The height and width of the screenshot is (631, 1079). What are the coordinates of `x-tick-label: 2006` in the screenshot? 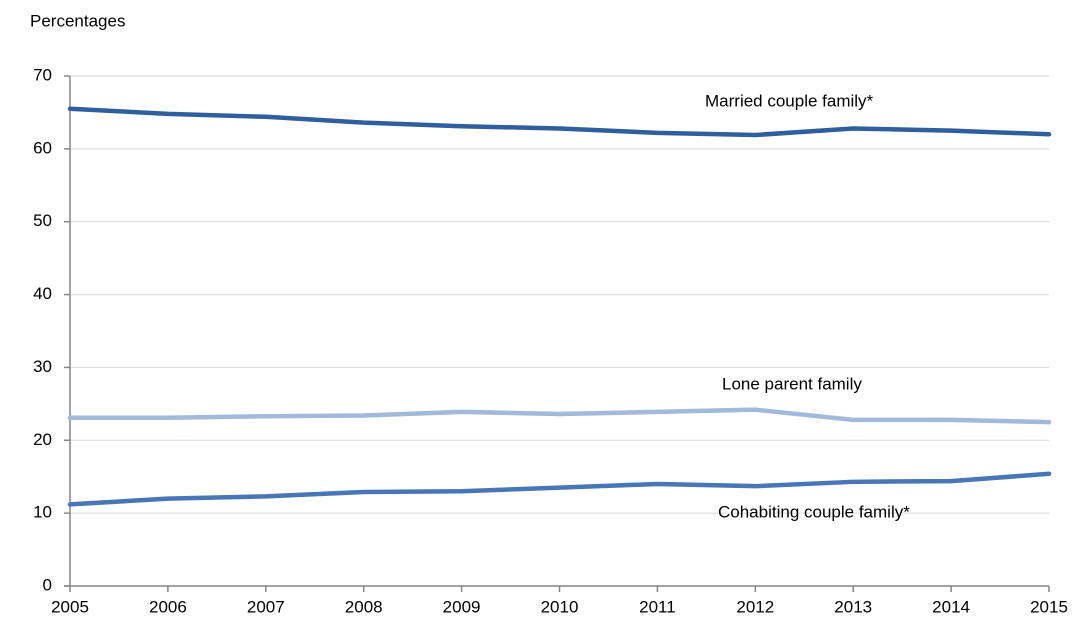 It's located at (168, 606).